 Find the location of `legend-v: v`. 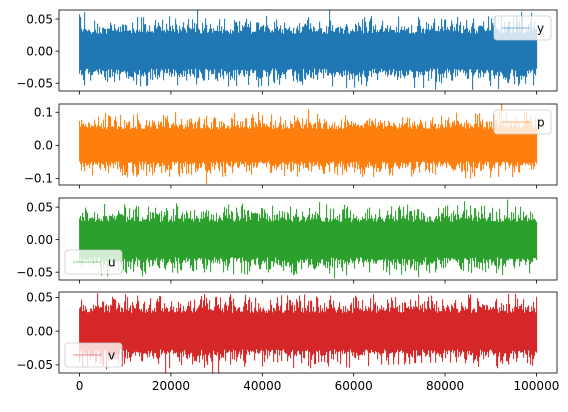

legend-v: v is located at coordinates (93, 355).